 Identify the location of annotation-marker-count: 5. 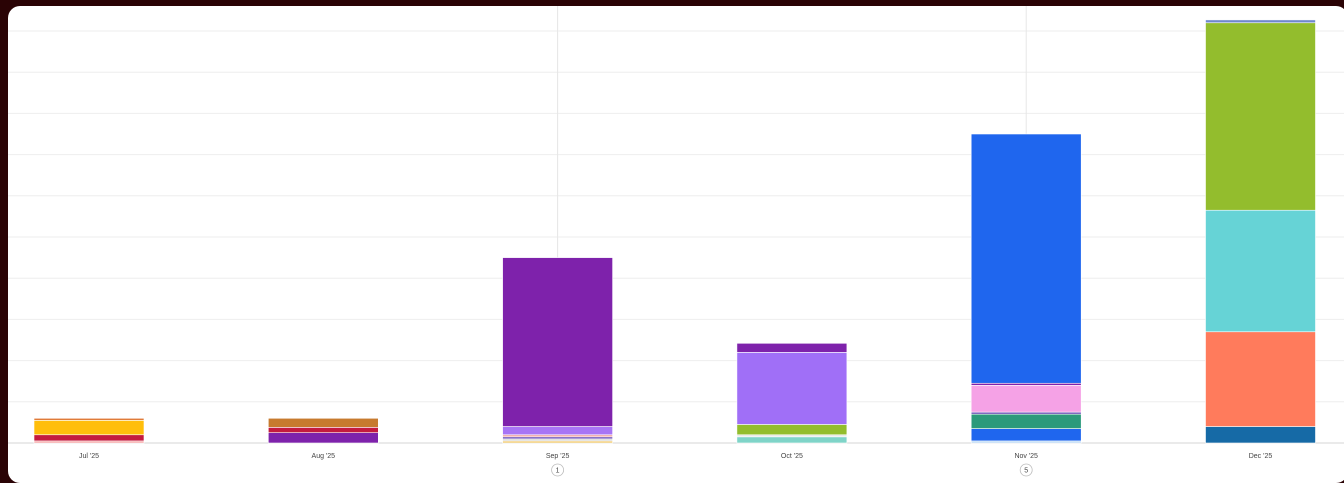
(1026, 471).